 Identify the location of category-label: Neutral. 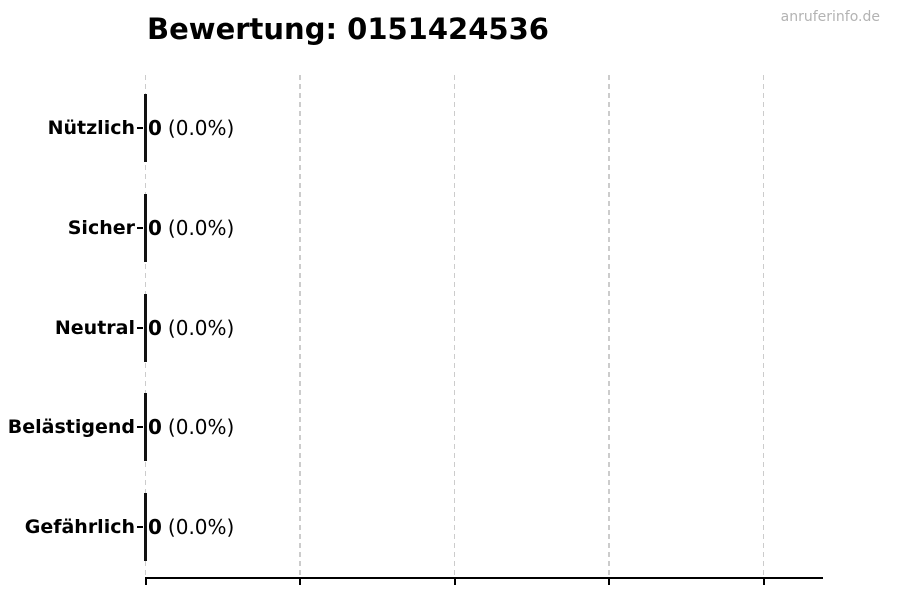
(94, 328).